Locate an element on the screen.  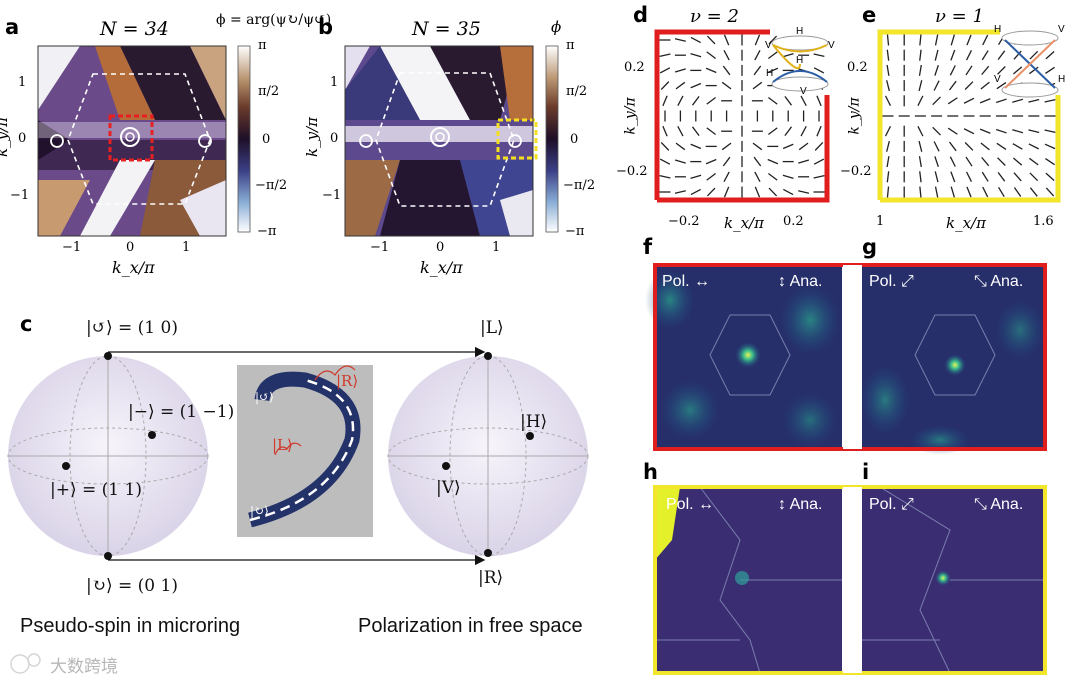
panel-a-xtick-0: 0 is located at coordinates (130, 247).